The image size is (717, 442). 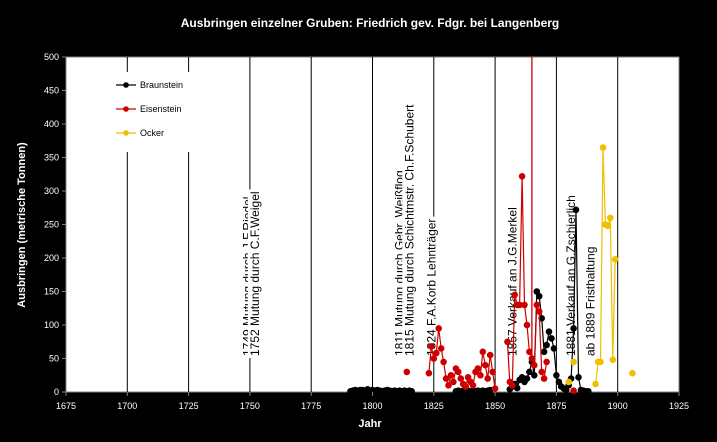 What do you see at coordinates (22, 225) in the screenshot?
I see `y-axis-title: Ausbringen (metrische Tonnen)` at bounding box center [22, 225].